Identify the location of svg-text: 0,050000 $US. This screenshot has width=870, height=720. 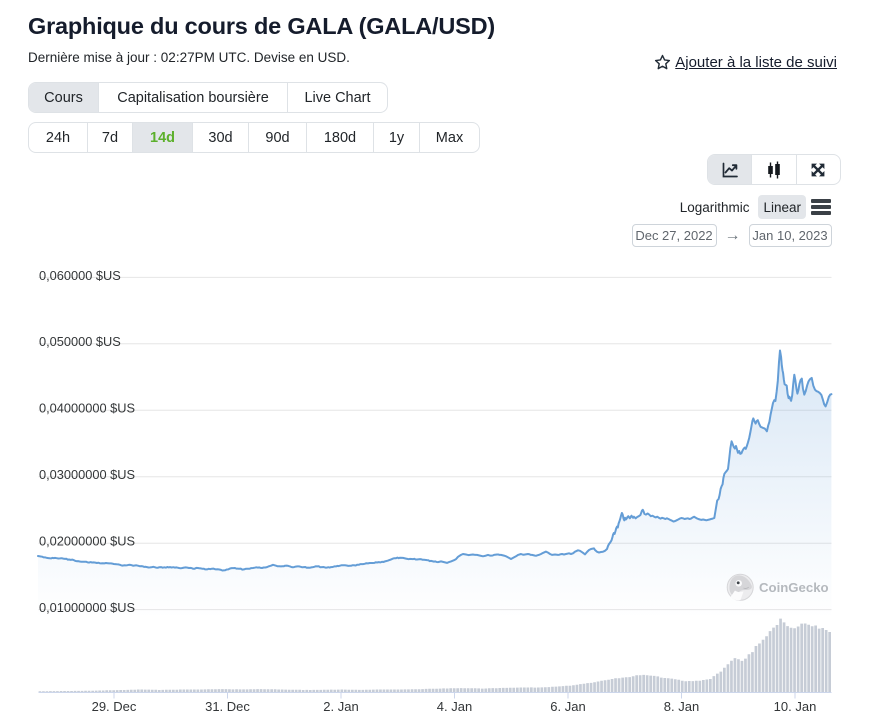
(80, 341).